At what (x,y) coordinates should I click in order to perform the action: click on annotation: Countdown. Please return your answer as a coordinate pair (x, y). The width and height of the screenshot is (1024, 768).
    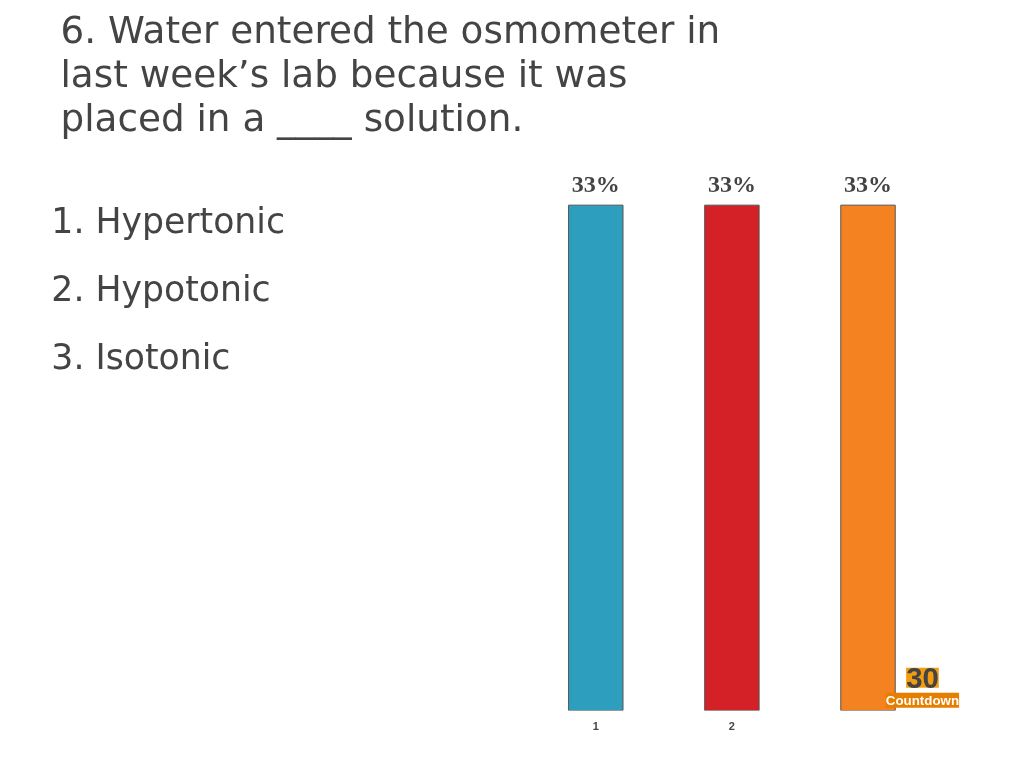
    Looking at the image, I should click on (922, 700).